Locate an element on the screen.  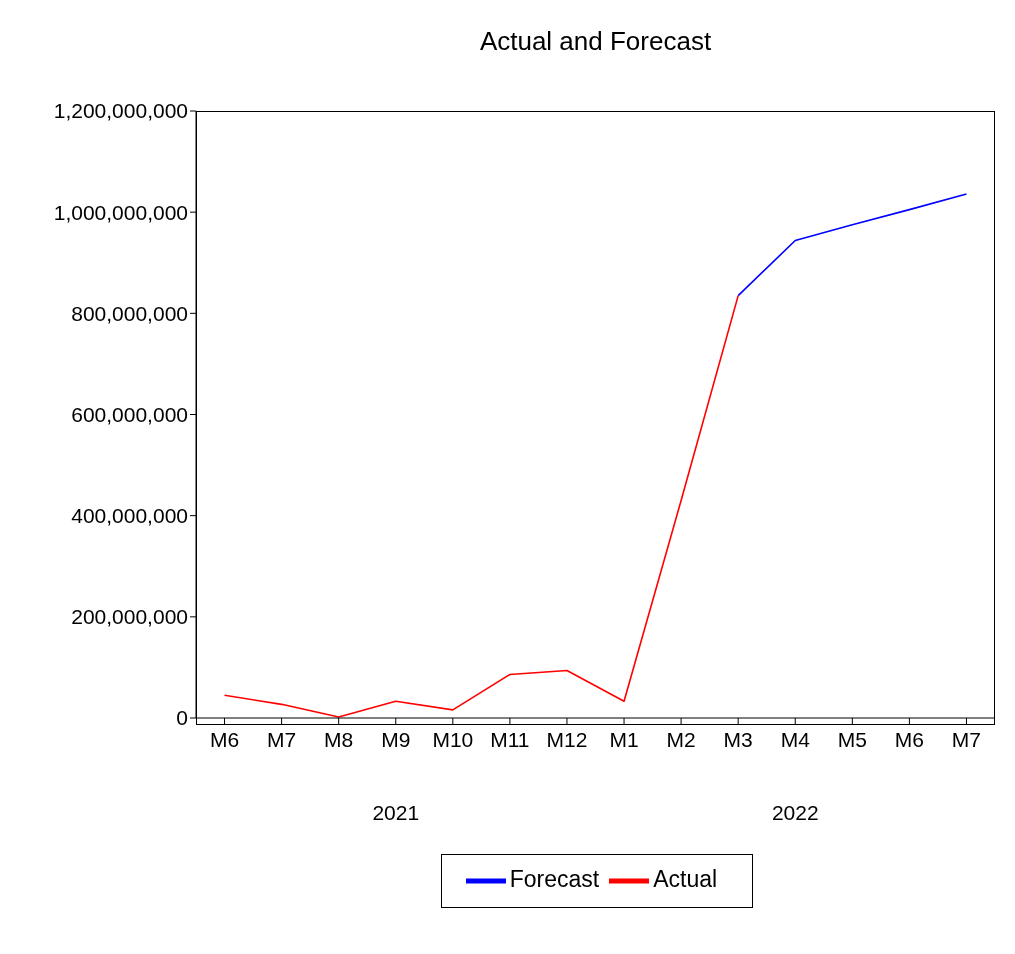
y-tick-label: 400,000,000 is located at coordinates (129, 516).